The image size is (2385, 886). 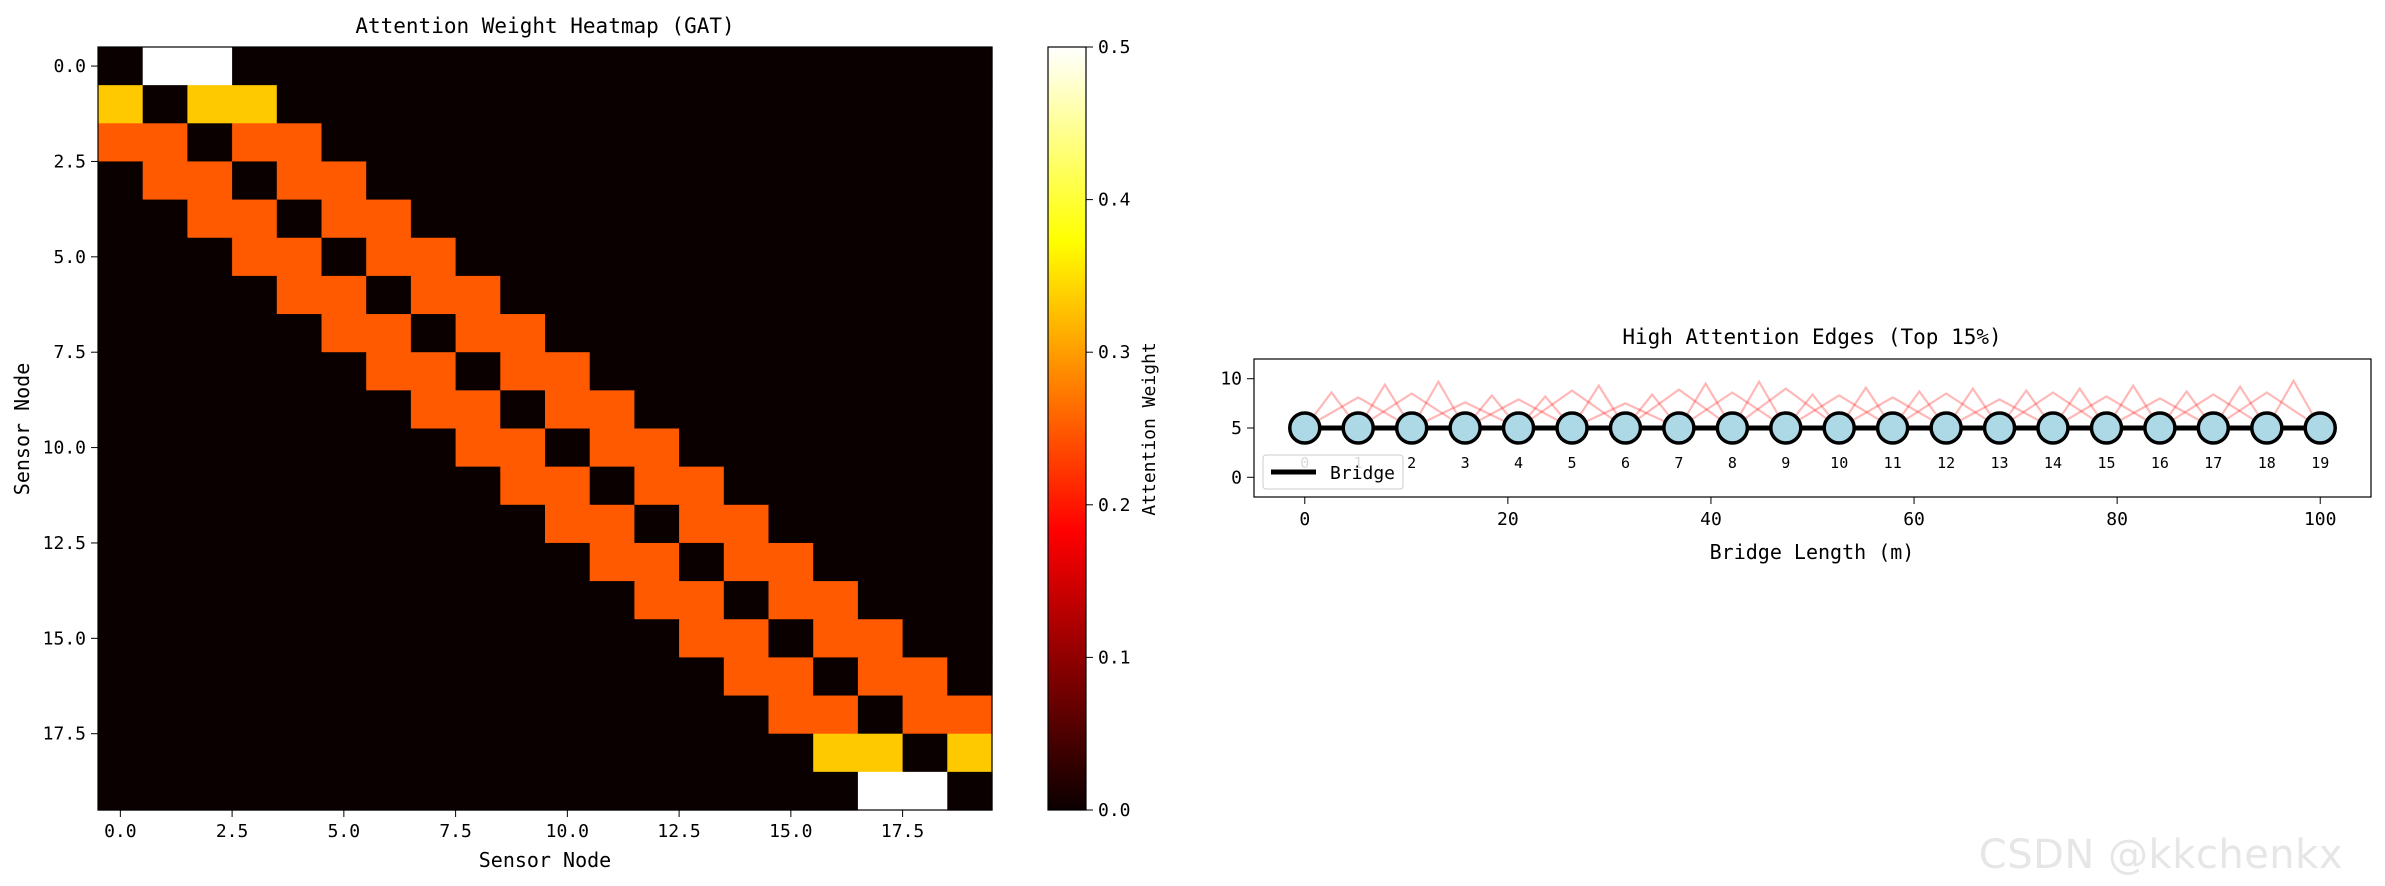 I want to click on y-tick-label: 0.0, so click(x=69, y=66).